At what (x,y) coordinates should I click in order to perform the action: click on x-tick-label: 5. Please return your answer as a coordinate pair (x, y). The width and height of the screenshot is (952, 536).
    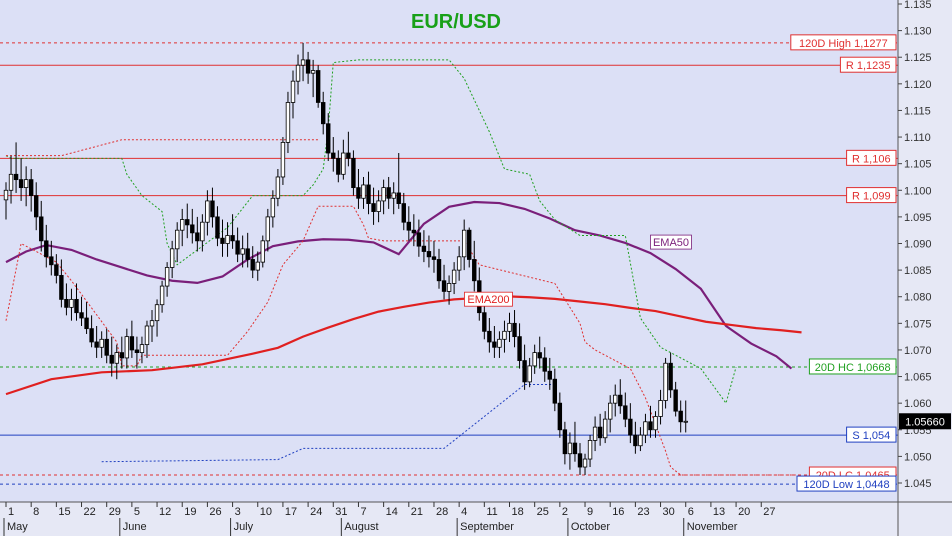
    Looking at the image, I should click on (137, 512).